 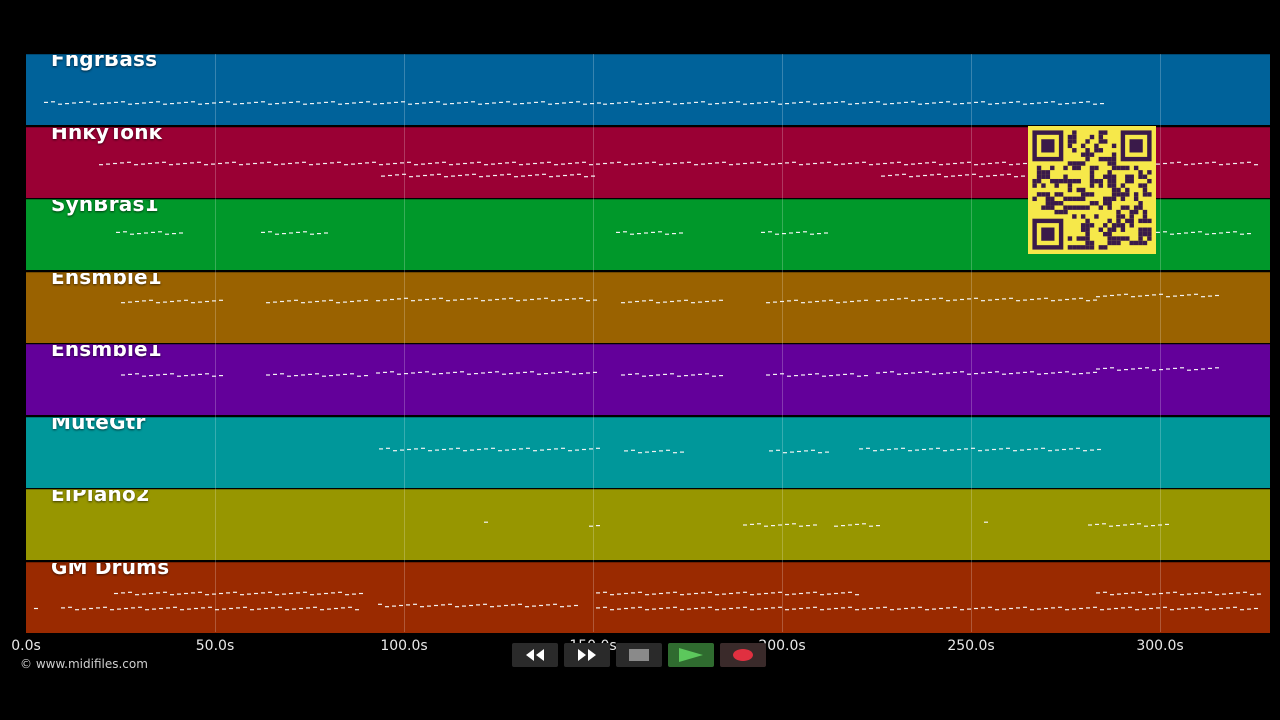 What do you see at coordinates (648, 307) in the screenshot?
I see `track-lane-ensmble1-a: Ensmble1` at bounding box center [648, 307].